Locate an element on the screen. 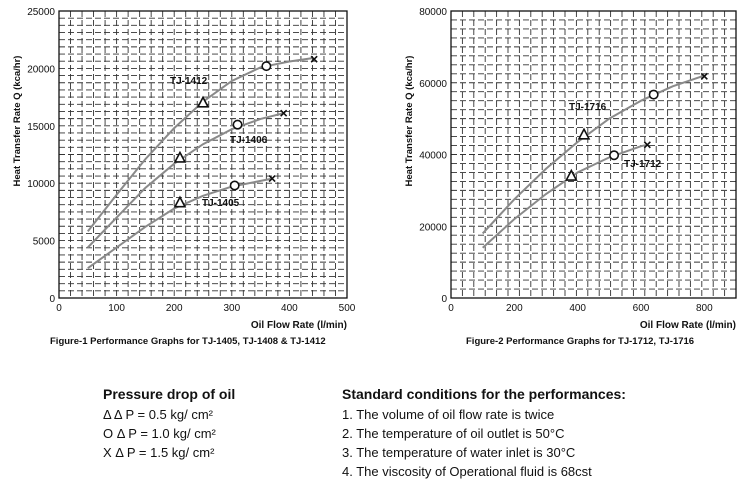 The width and height of the screenshot is (746, 483). series-label-tj-1712: TJ-1712 is located at coordinates (643, 164).